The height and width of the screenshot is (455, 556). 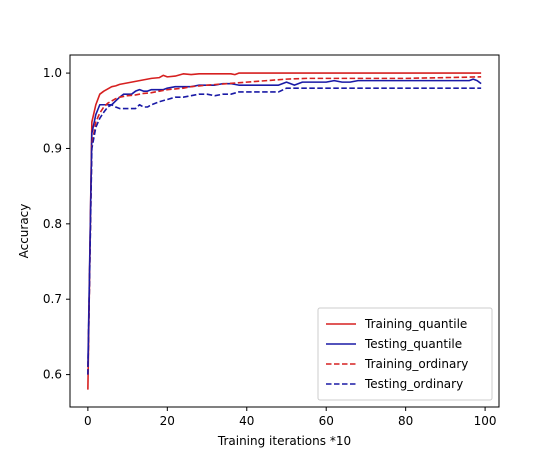 I want to click on legend-label-testing-quantile: Testing_quantile, so click(x=413, y=344).